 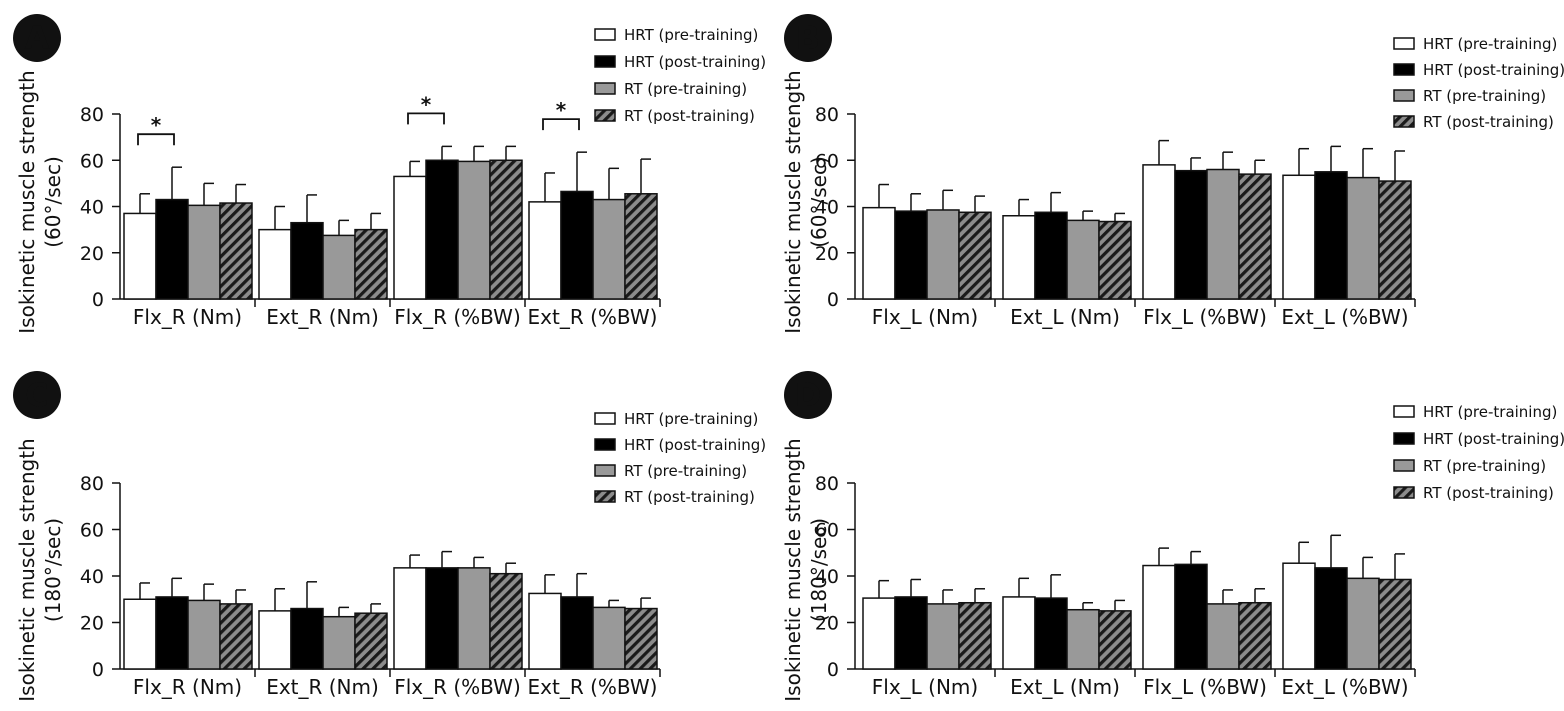 What do you see at coordinates (187, 687) in the screenshot?
I see `x-category-label: Flx_R (Nm)` at bounding box center [187, 687].